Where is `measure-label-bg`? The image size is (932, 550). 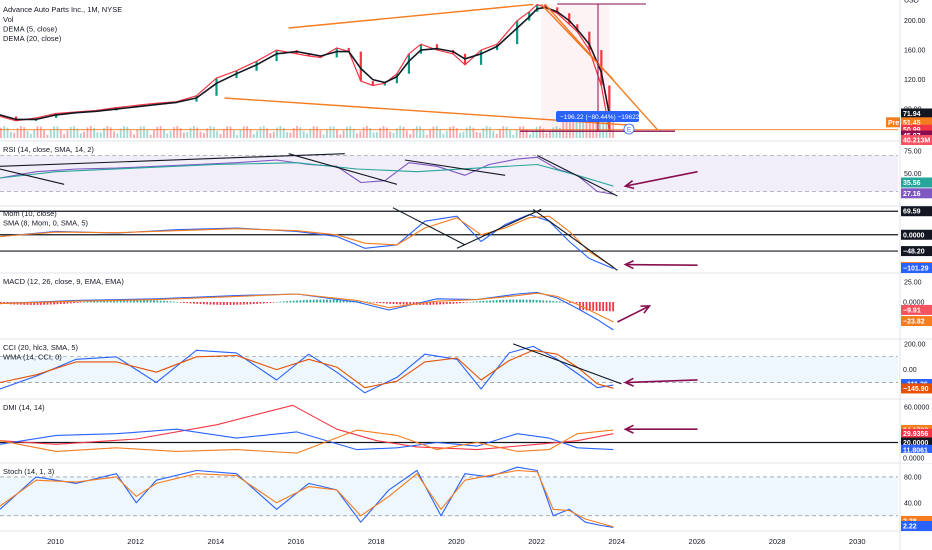 measure-label-bg is located at coordinates (597, 116).